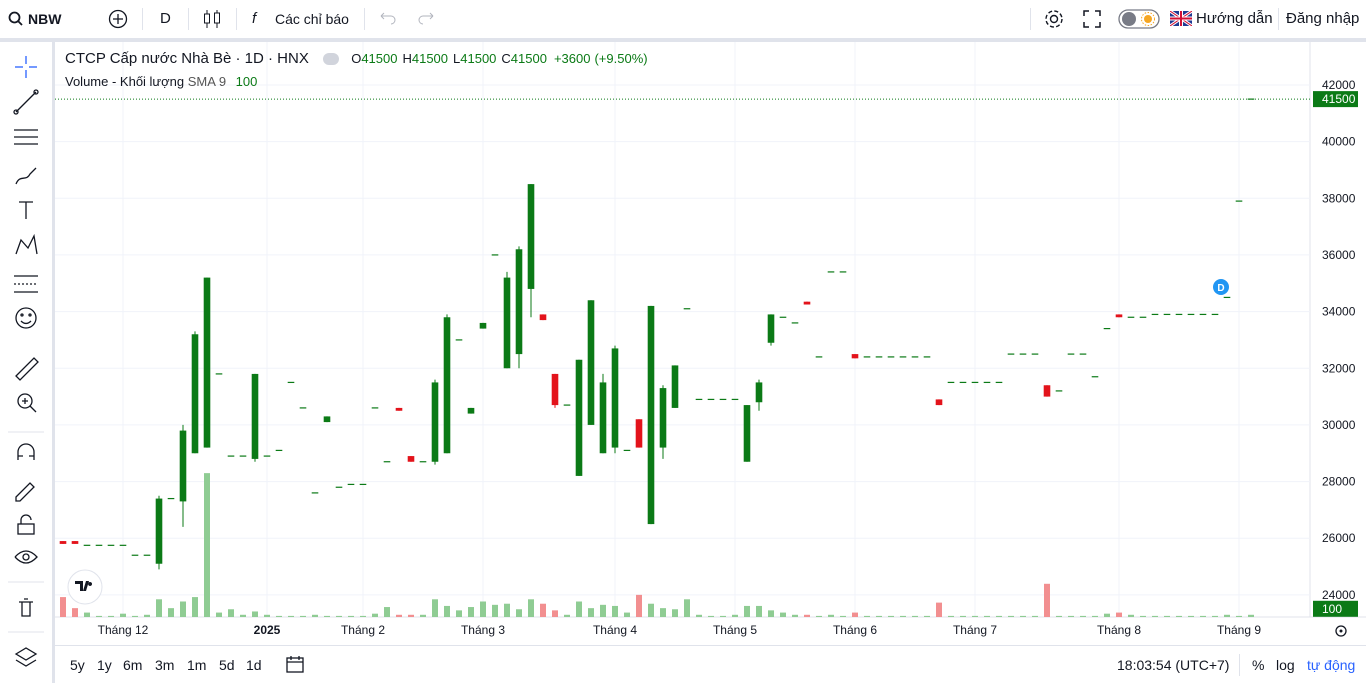 This screenshot has height=688, width=1366. Describe the element at coordinates (27, 369) in the screenshot. I see `measure-tool` at that location.